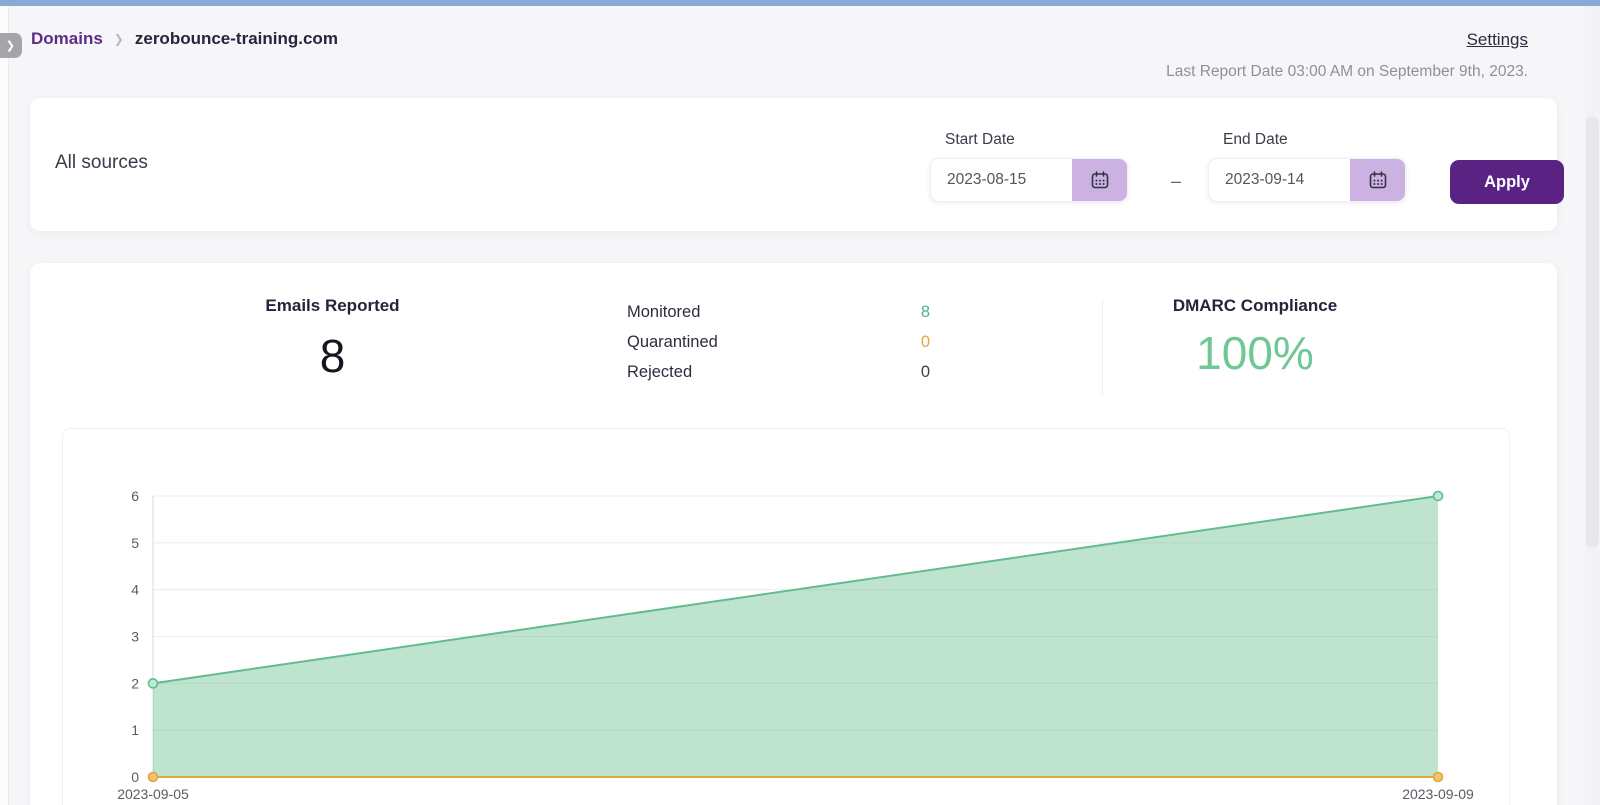 The width and height of the screenshot is (1600, 805). Describe the element at coordinates (153, 794) in the screenshot. I see `svg-text: 2023-09-05` at that location.